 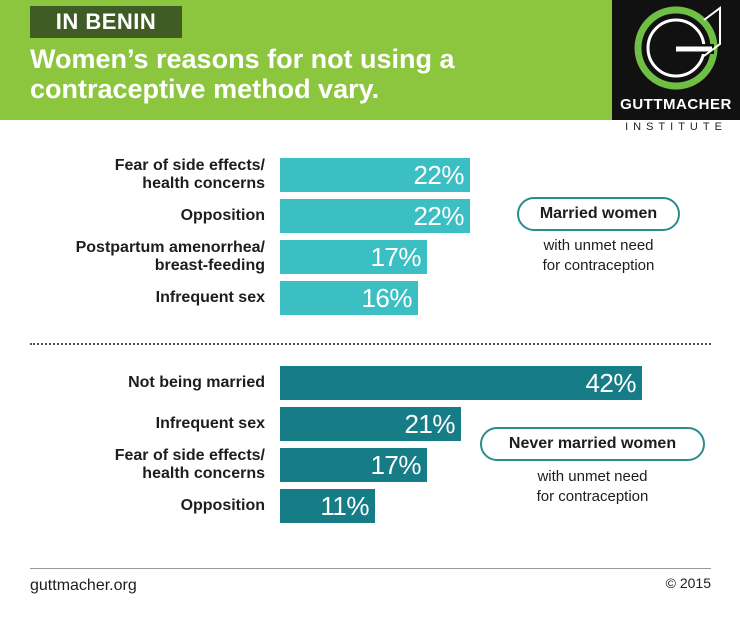 I want to click on headline-line-2: contraceptive method vary., so click(x=205, y=89).